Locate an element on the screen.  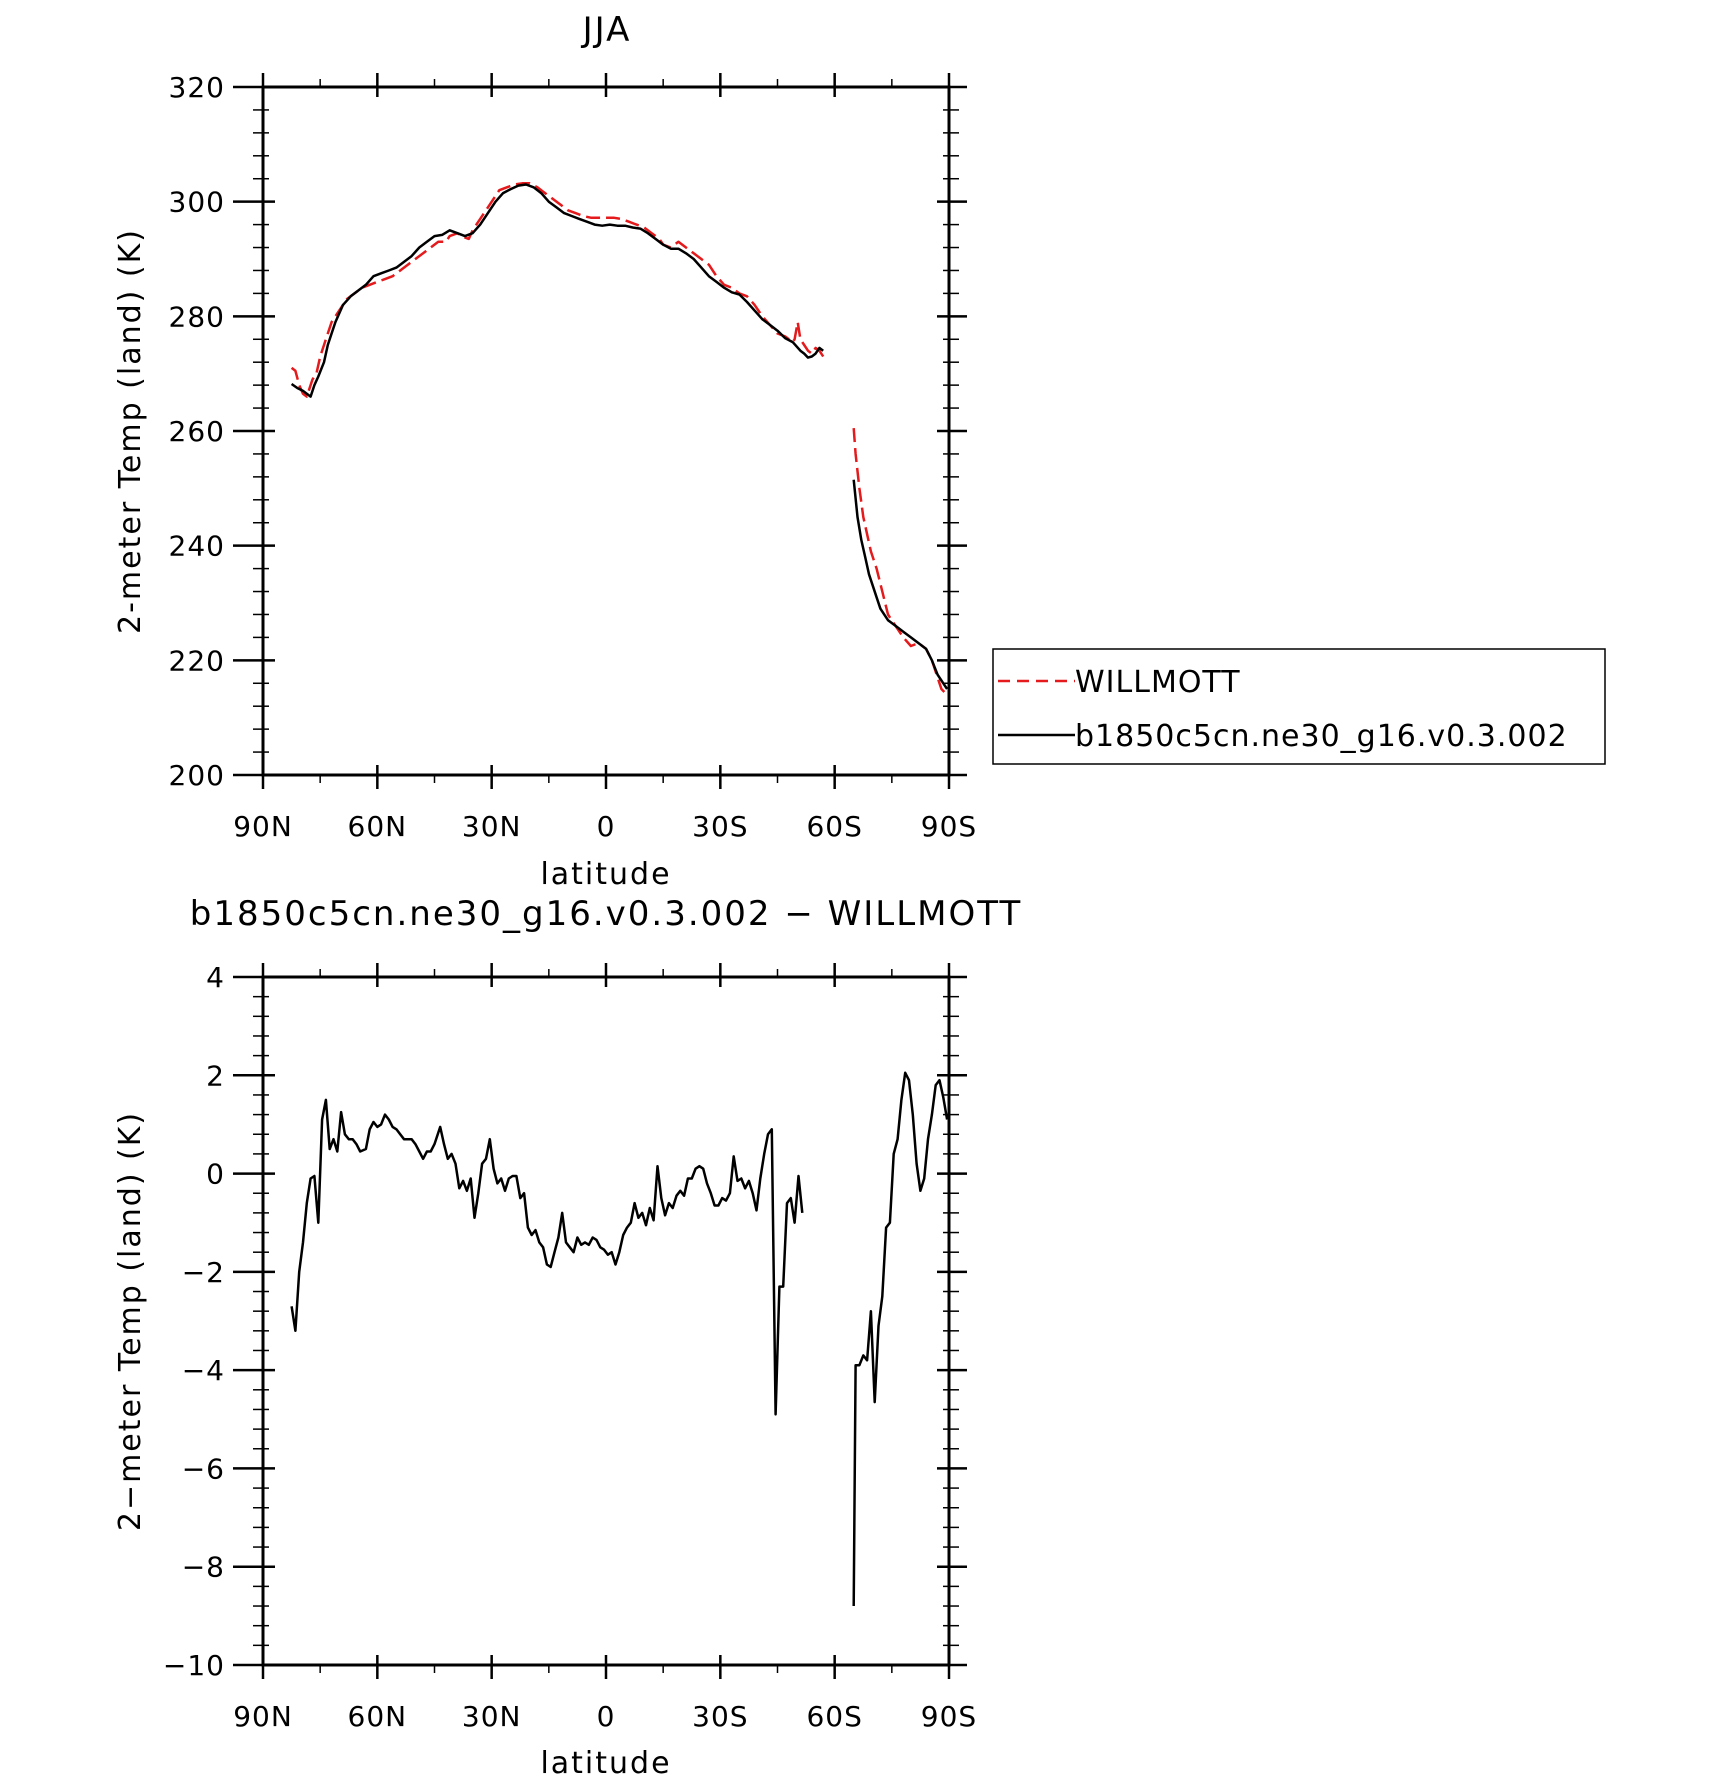
top-x-axis-label: latitude is located at coordinates (605, 874).